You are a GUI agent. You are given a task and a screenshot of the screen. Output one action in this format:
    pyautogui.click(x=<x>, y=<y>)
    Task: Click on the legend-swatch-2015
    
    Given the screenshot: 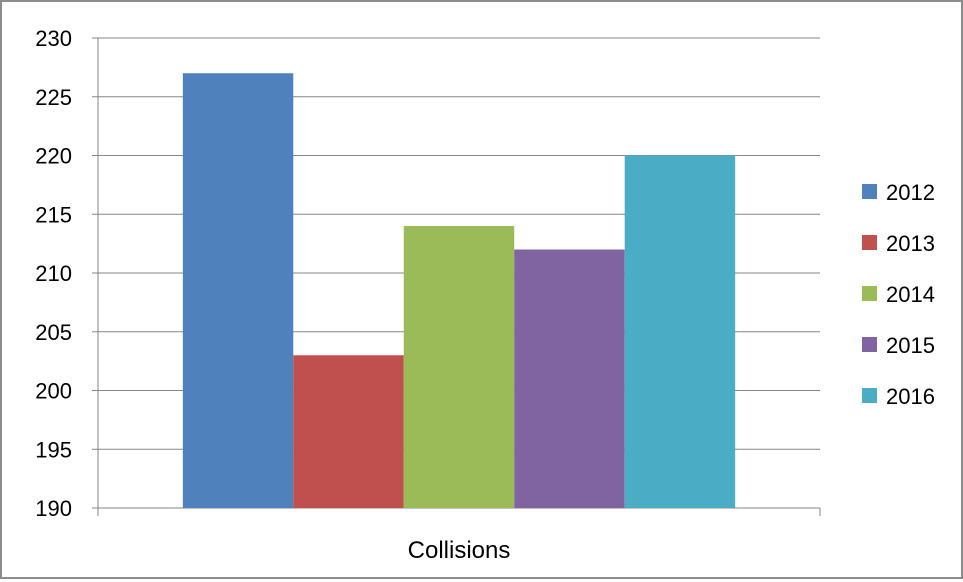 What is the action you would take?
    pyautogui.click(x=869, y=344)
    